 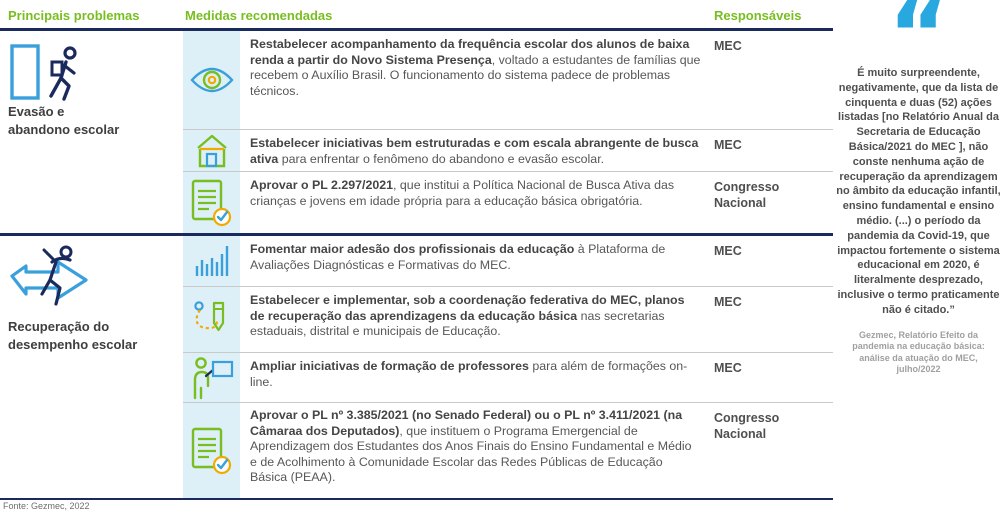 I want to click on bar-chart-icon, so click(x=212, y=261).